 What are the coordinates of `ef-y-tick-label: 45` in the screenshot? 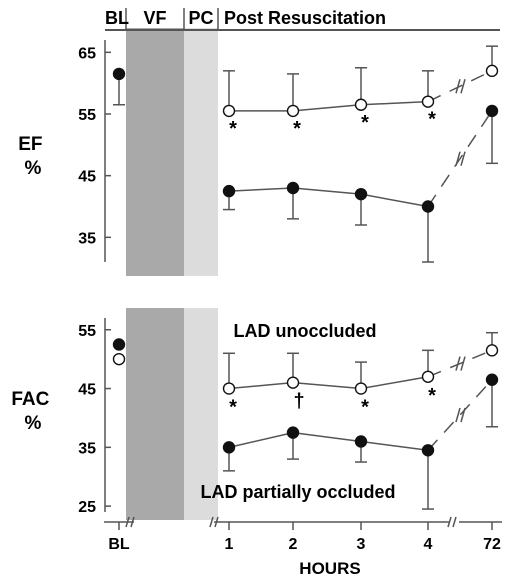 It's located at (87, 177).